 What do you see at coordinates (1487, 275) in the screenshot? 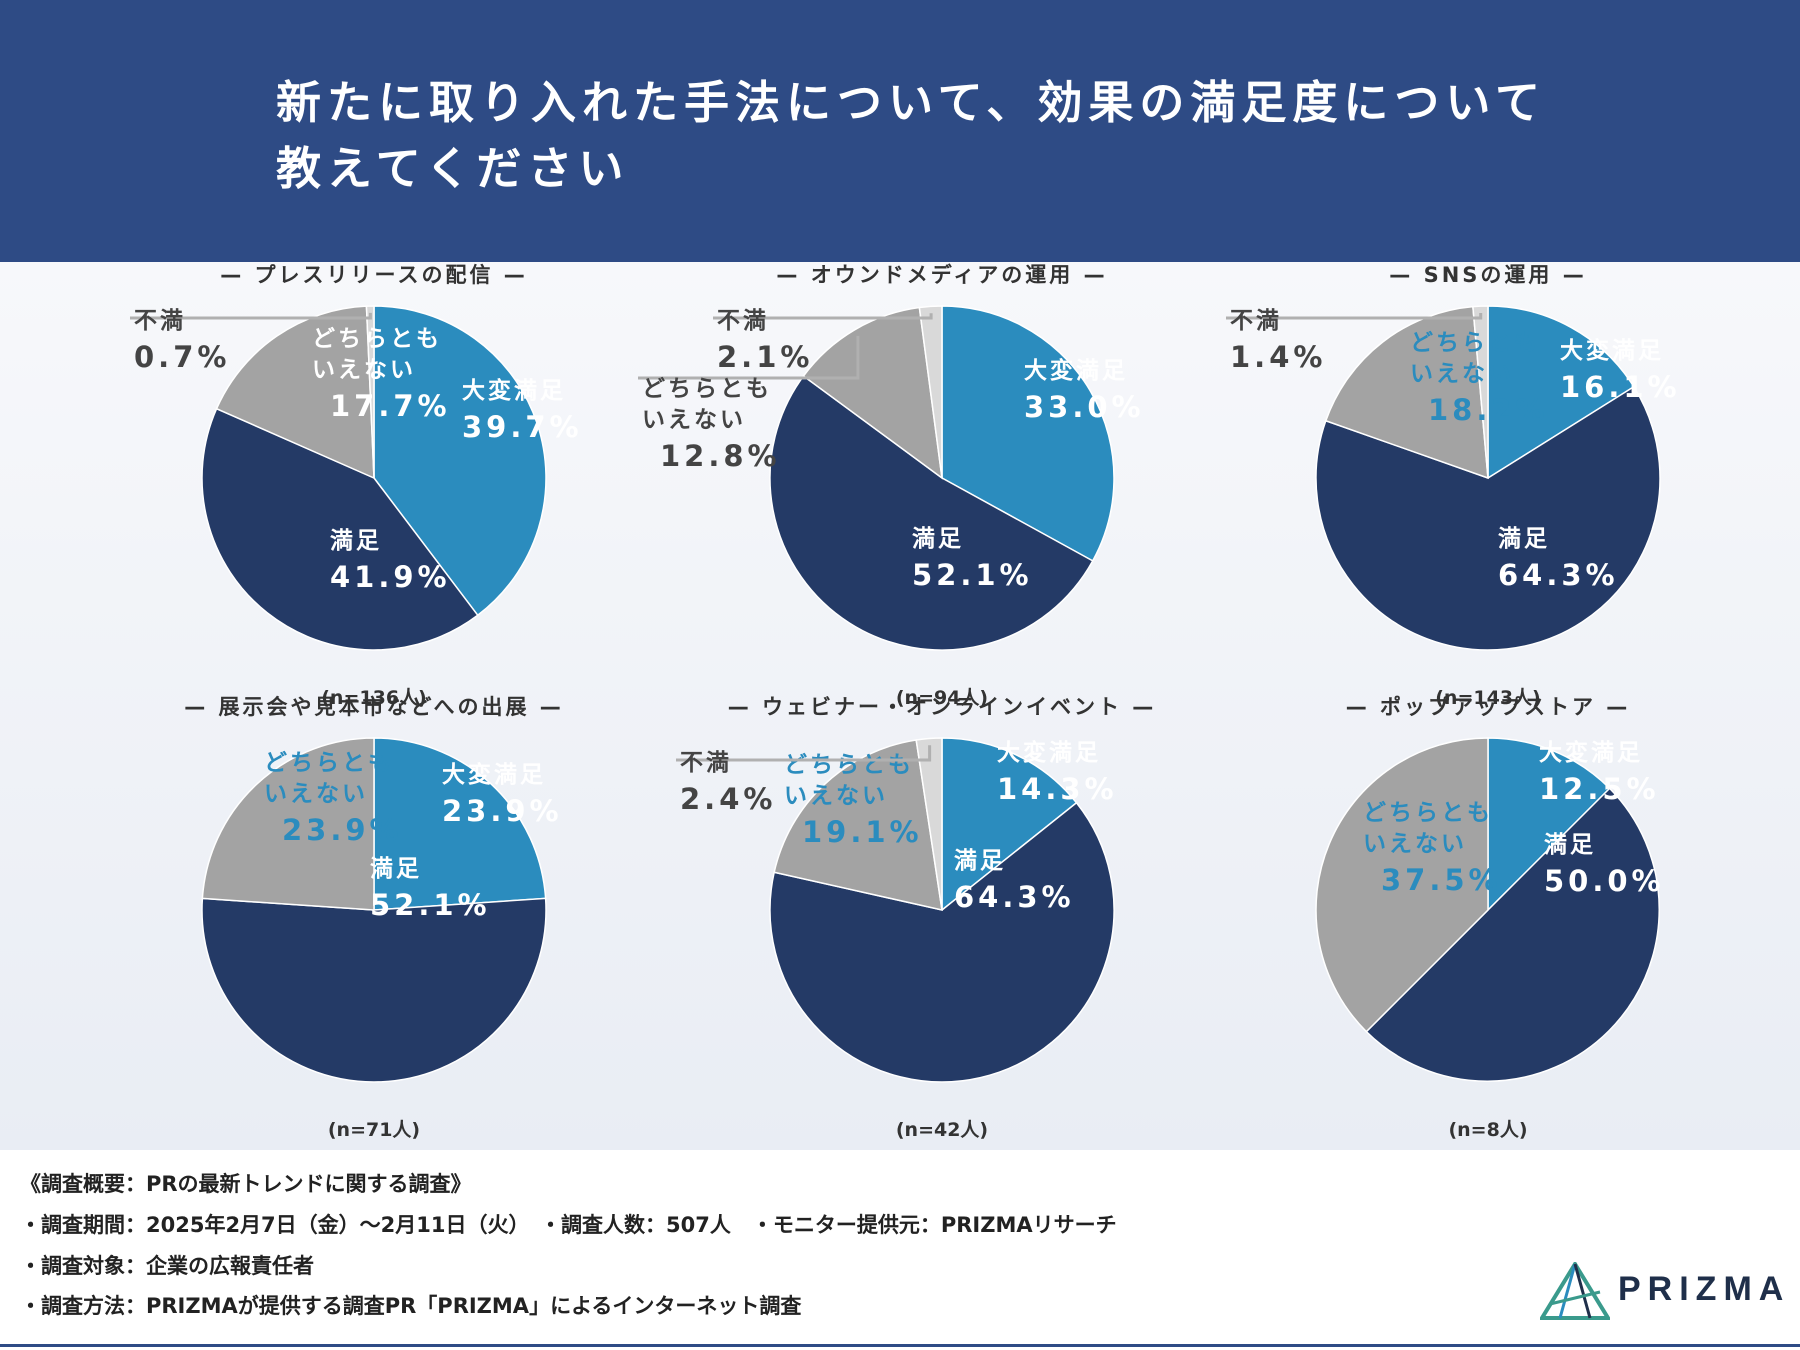
I see `chart-title: — SNSの運用 —` at bounding box center [1487, 275].